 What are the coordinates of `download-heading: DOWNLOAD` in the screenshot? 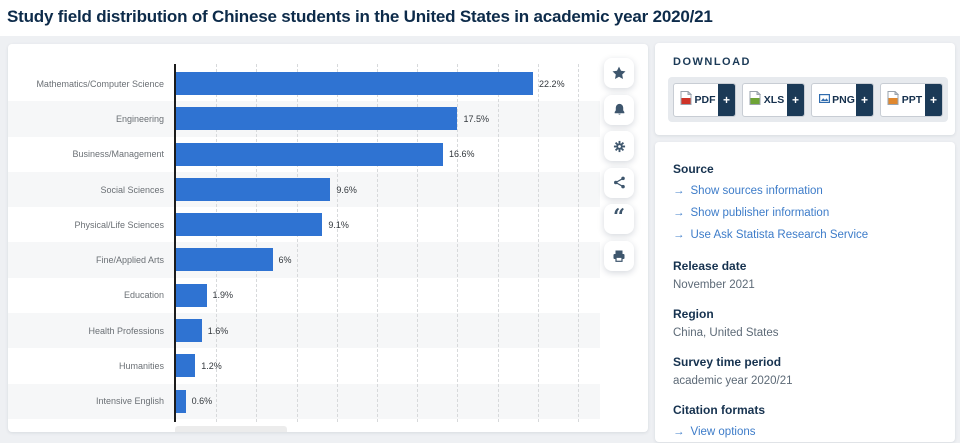 It's located at (712, 62).